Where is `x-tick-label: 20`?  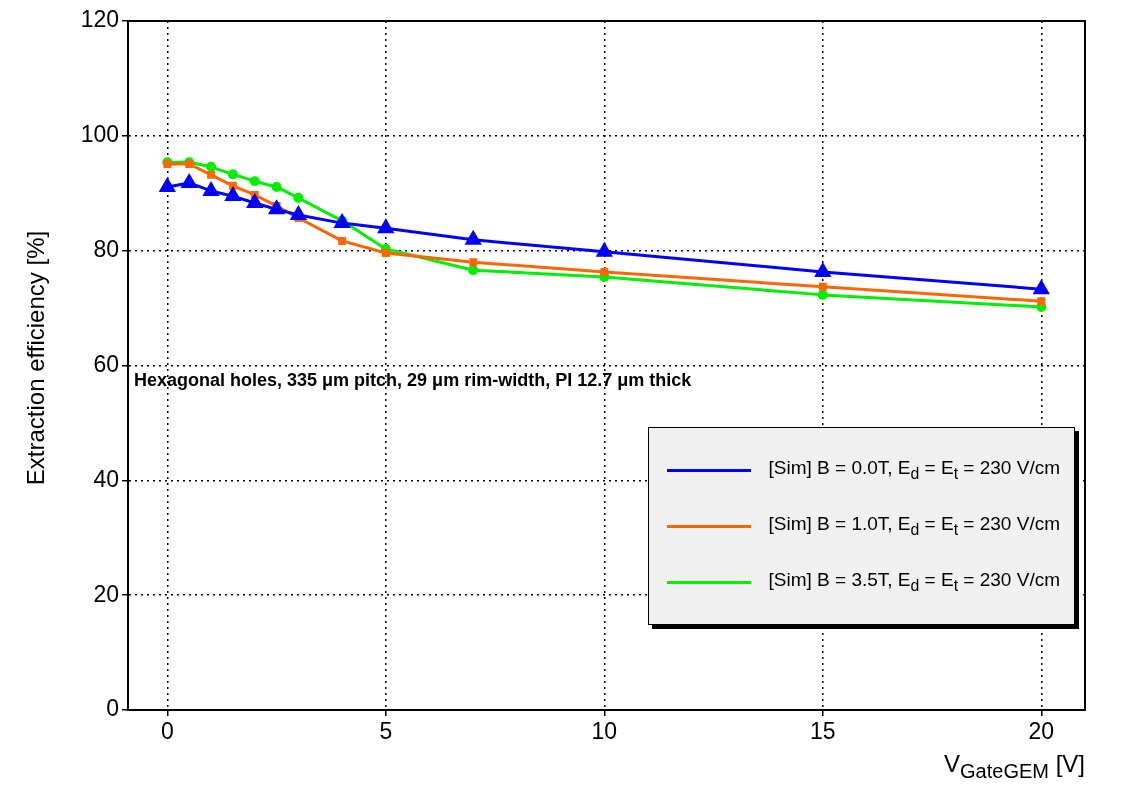 x-tick-label: 20 is located at coordinates (1041, 731).